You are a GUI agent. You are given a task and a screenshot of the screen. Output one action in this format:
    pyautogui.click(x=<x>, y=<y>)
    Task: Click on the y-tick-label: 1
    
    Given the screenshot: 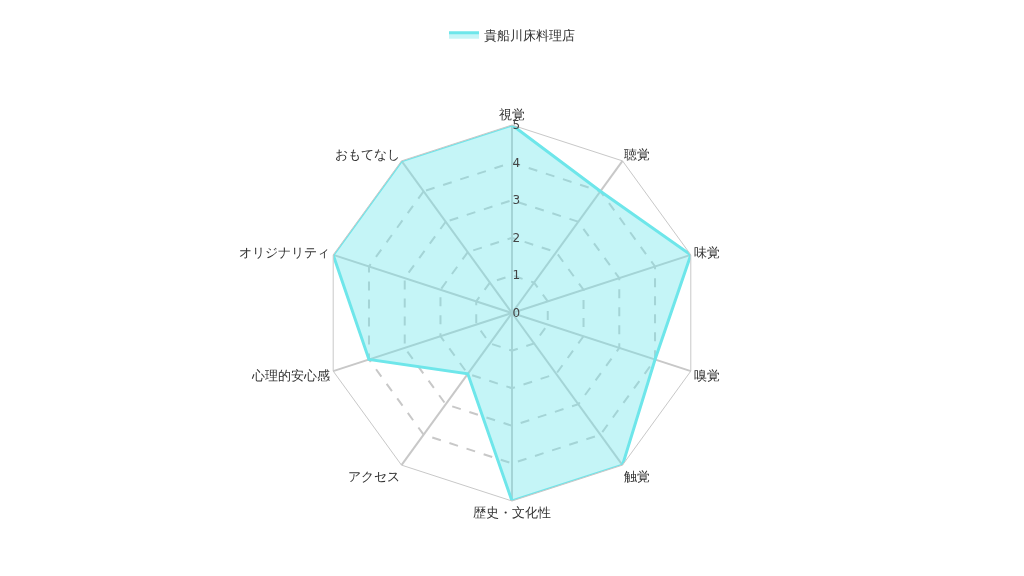 What is the action you would take?
    pyautogui.click(x=516, y=275)
    